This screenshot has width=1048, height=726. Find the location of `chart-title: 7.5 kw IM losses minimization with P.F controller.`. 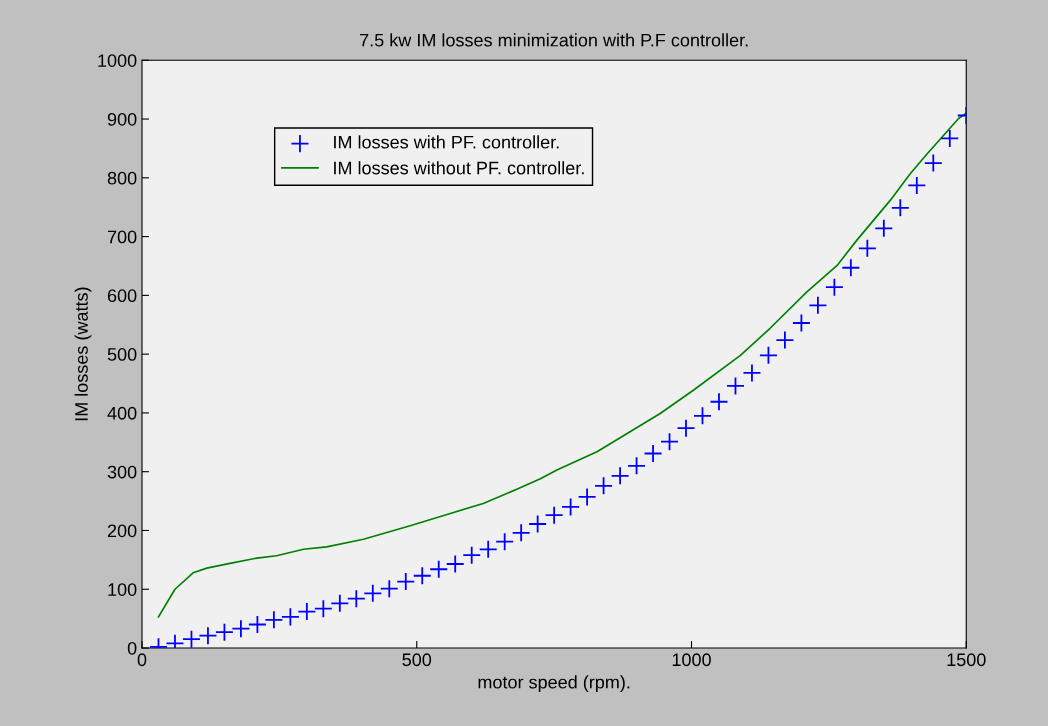

chart-title: 7.5 kw IM losses minimization with P.F controller. is located at coordinates (554, 40).